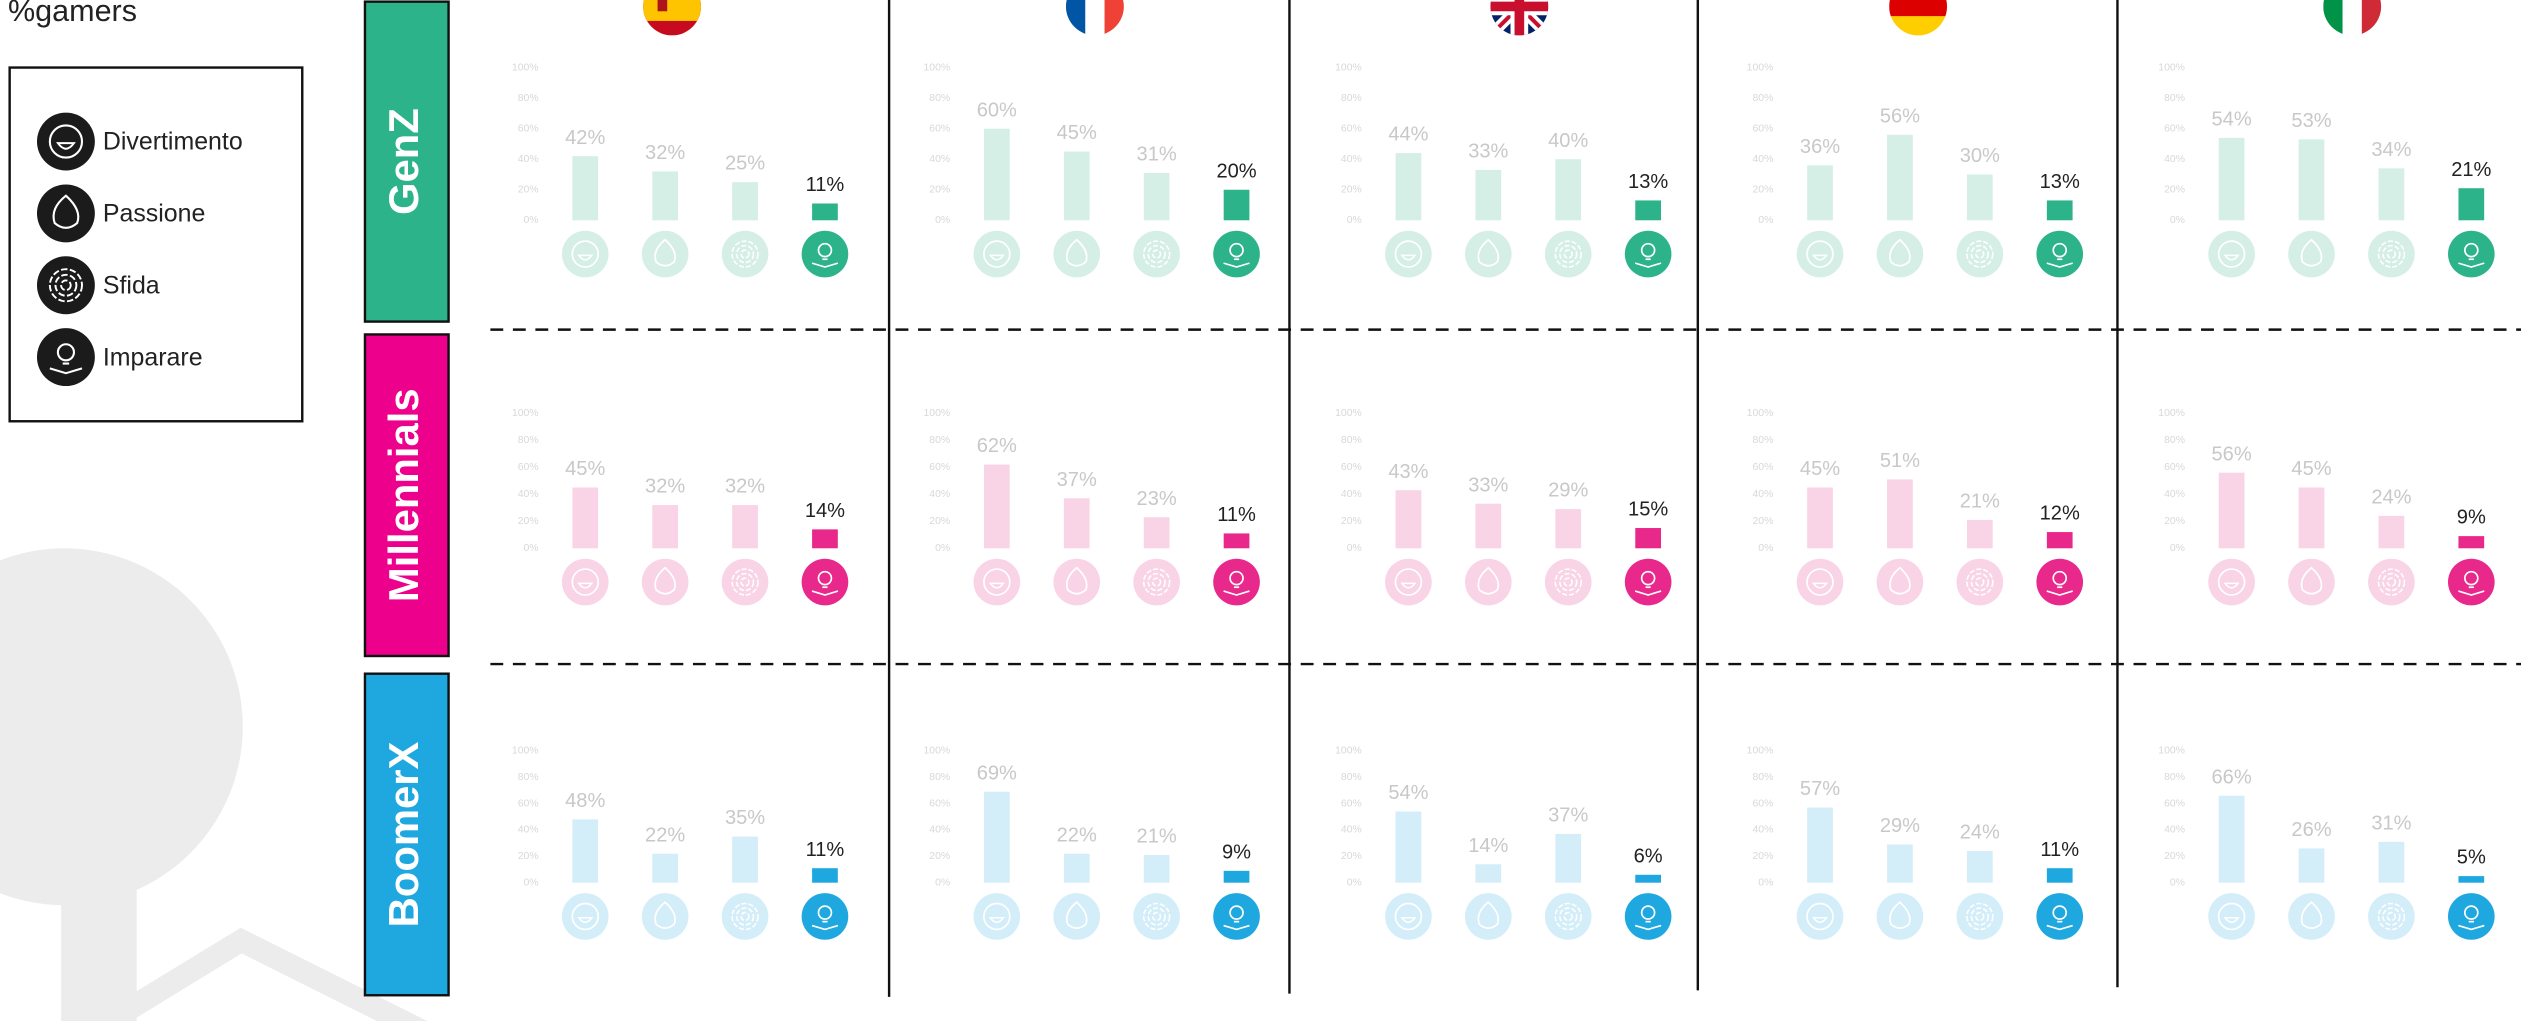 The image size is (2521, 1021). I want to click on mini-chart: 0% 20% 40% 60% 80% 100% 48% 22% 35% 11%, so click(680, 843).